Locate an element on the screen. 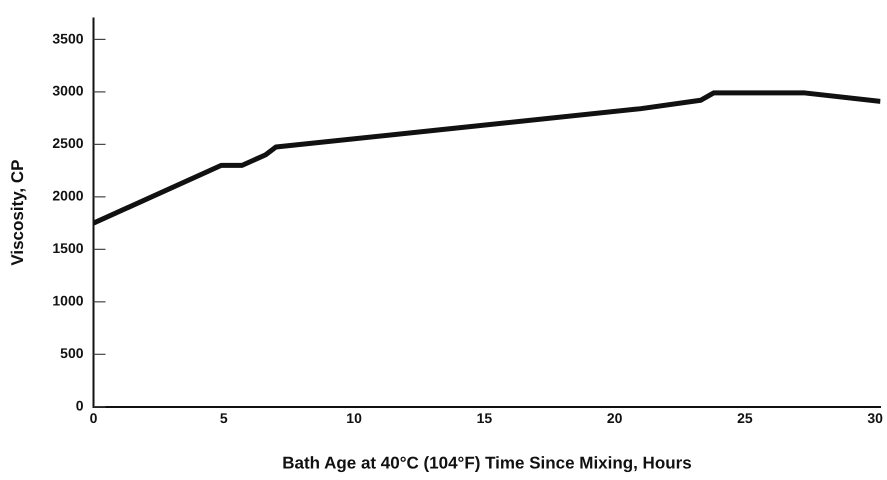  y-tick-label: 3500 is located at coordinates (68, 38).